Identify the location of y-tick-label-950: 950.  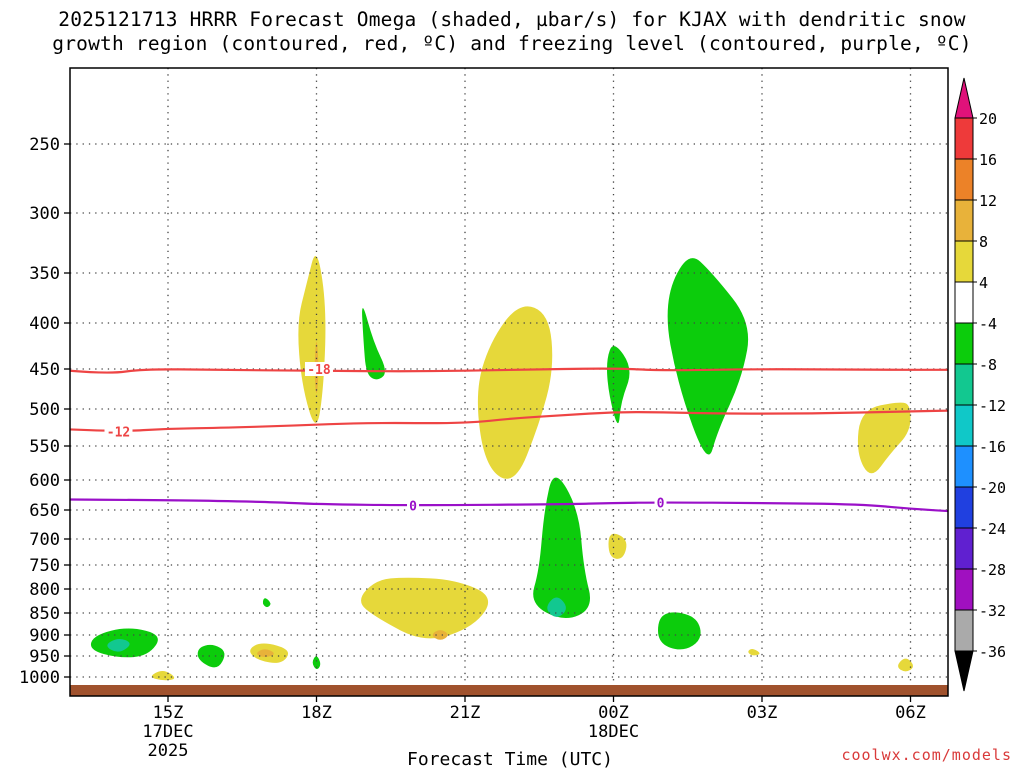
(44, 657).